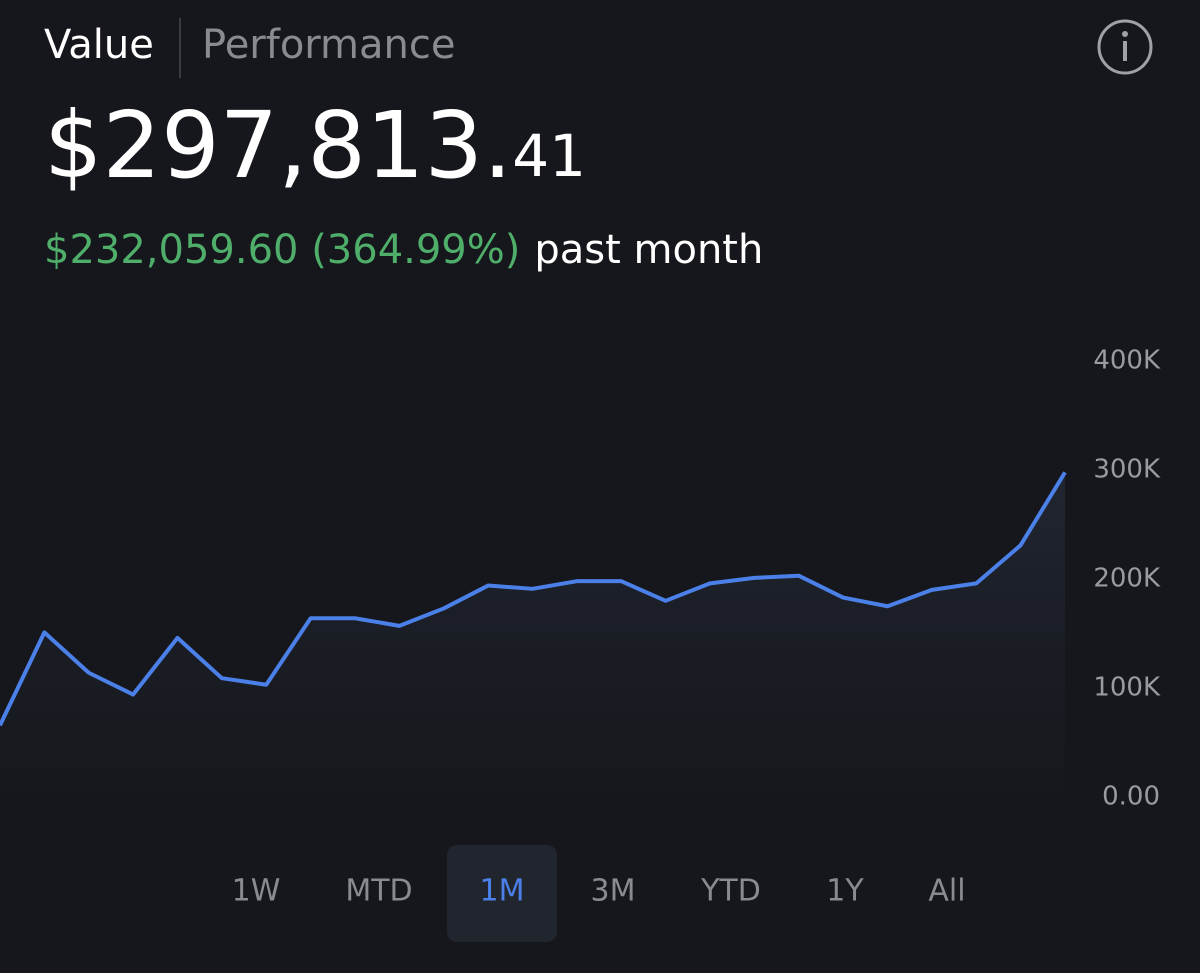 The height and width of the screenshot is (973, 1200). What do you see at coordinates (99, 45) in the screenshot?
I see `tab: Value` at bounding box center [99, 45].